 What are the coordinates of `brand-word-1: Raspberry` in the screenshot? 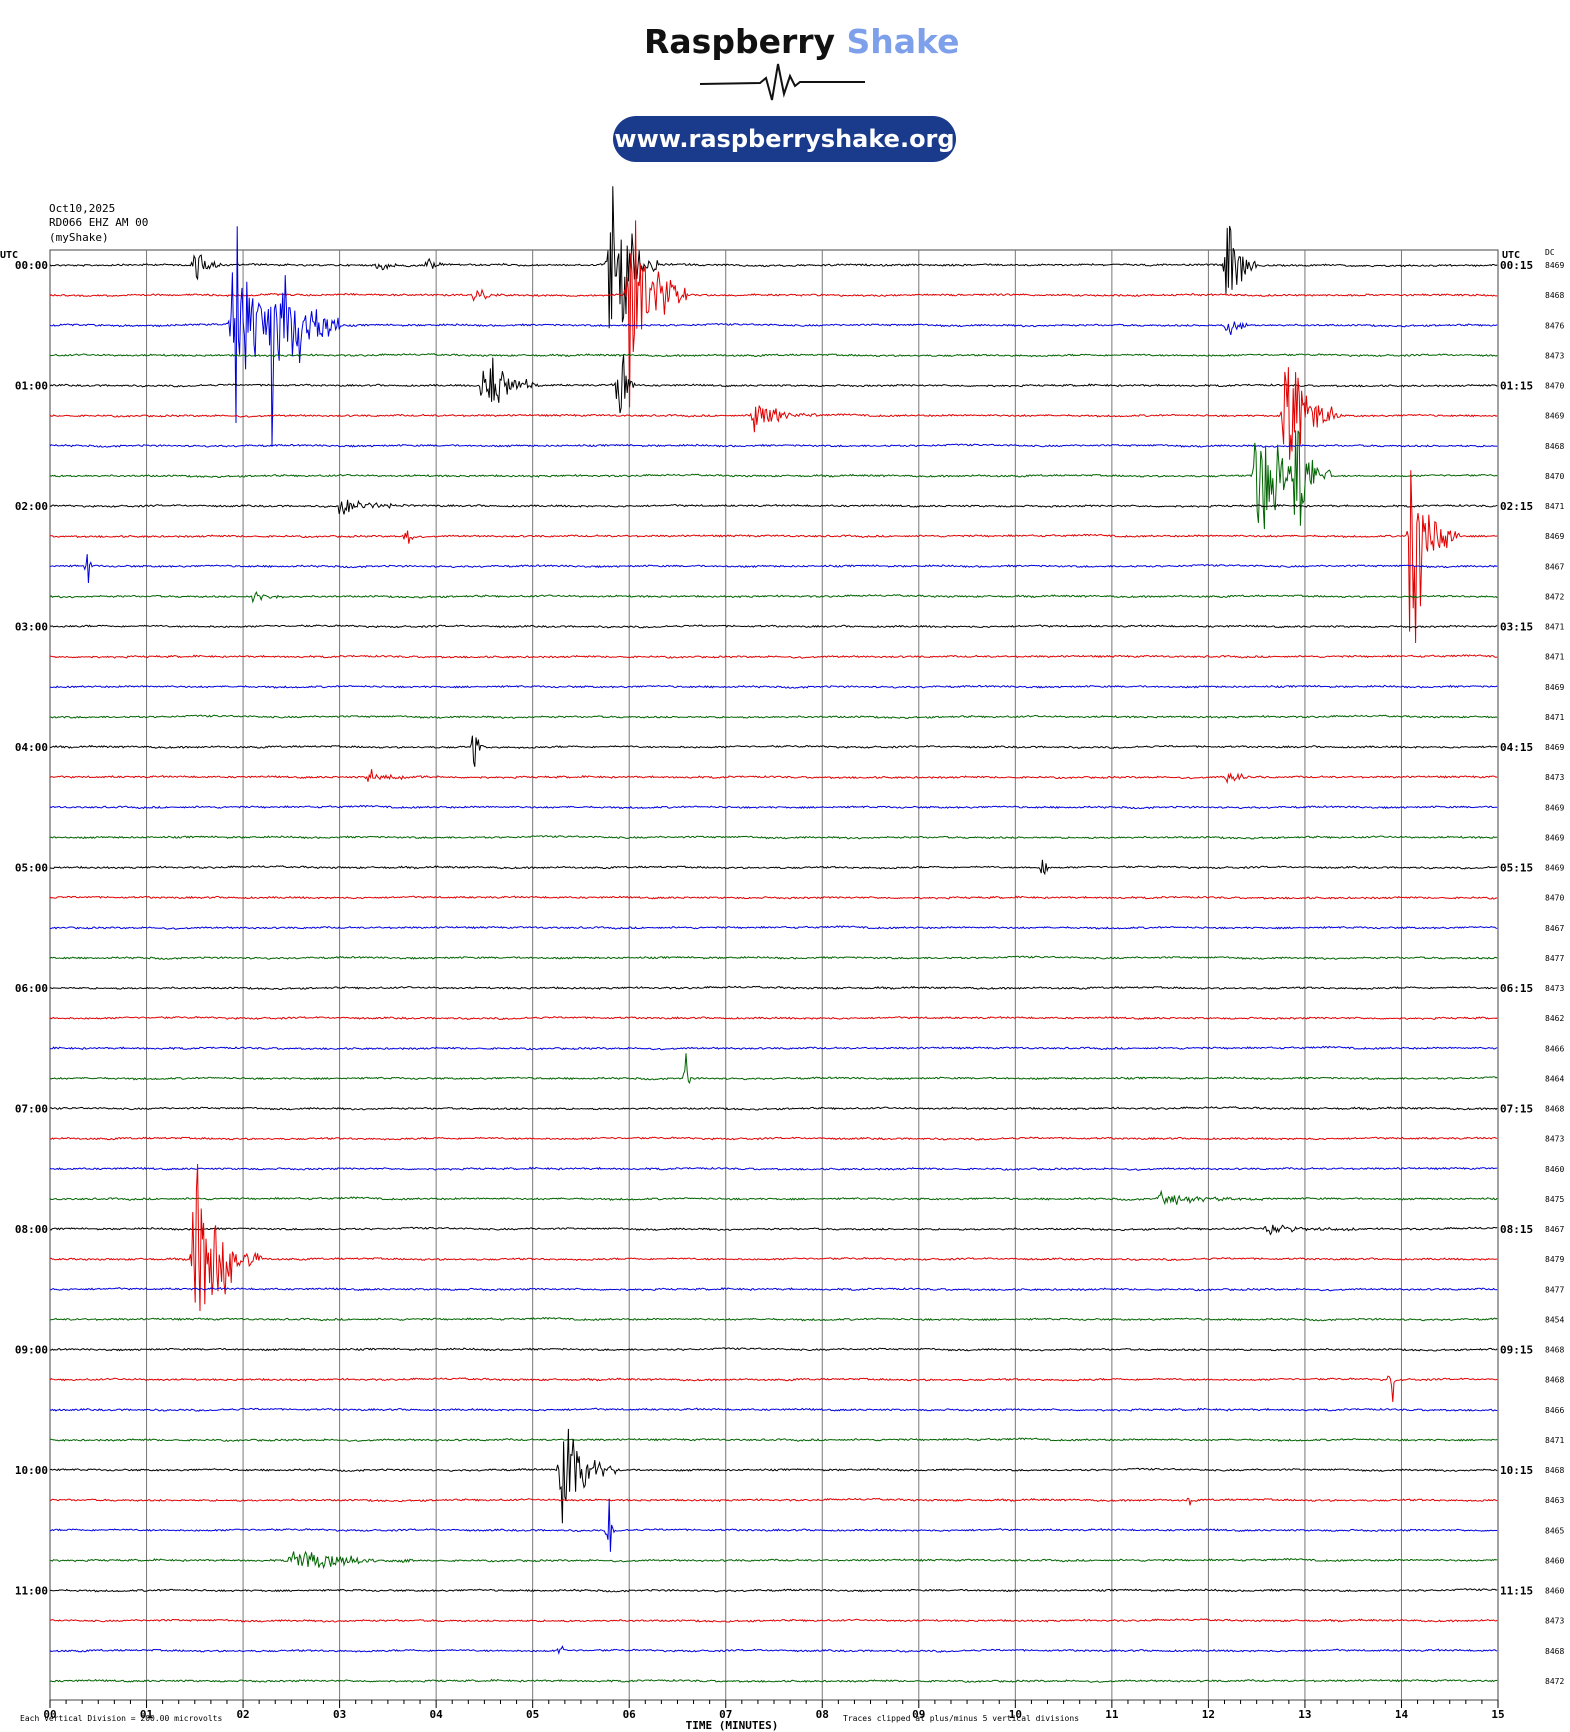 It's located at (740, 41).